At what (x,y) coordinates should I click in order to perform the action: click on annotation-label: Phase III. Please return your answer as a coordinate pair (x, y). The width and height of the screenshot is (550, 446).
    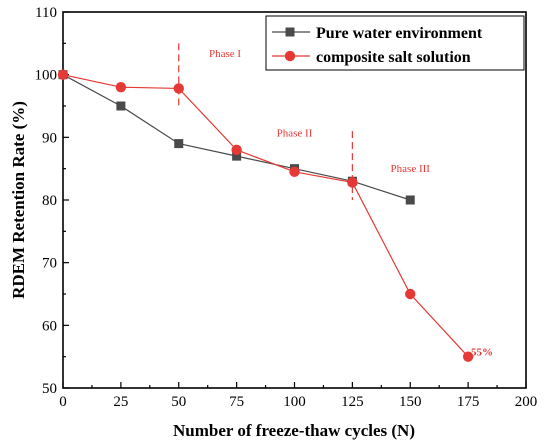
    Looking at the image, I should click on (411, 169).